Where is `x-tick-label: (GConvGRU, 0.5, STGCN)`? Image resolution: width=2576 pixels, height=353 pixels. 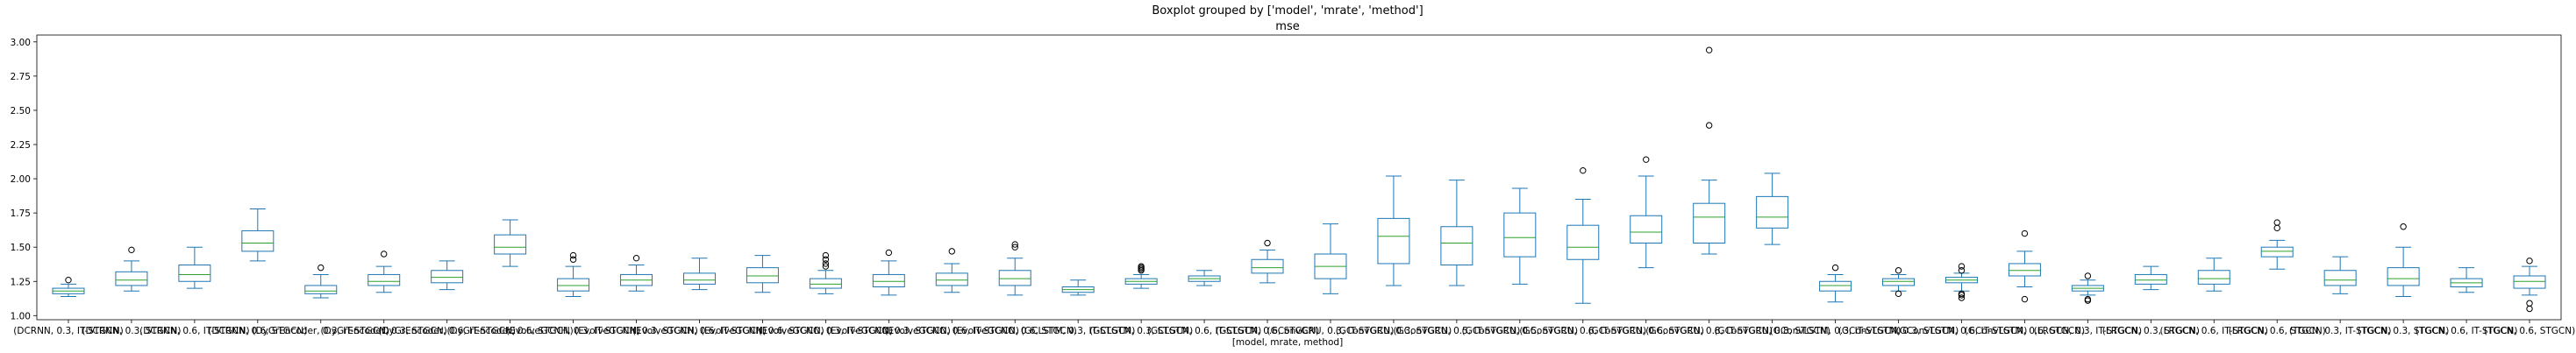 x-tick-label: (GConvGRU, 0.5, STGCN) is located at coordinates (1521, 331).